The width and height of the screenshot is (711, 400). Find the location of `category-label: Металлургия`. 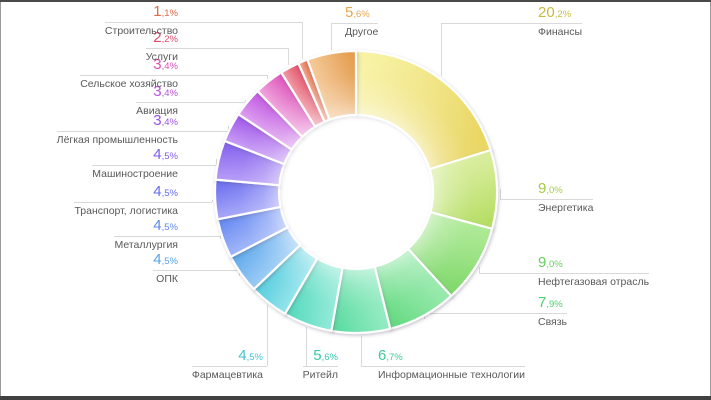

category-label: Металлургия is located at coordinates (146, 245).